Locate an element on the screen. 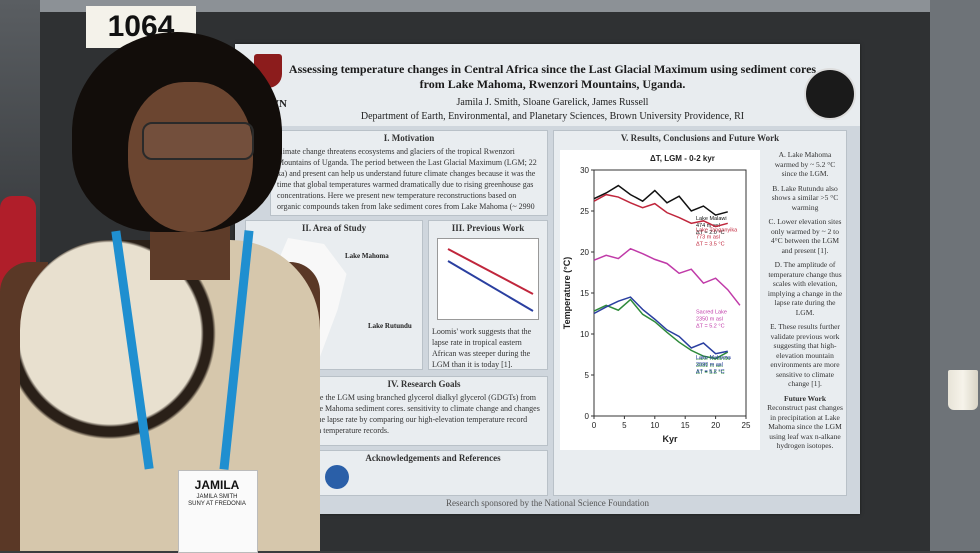 The image size is (980, 553). name-badge is located at coordinates (218, 511).